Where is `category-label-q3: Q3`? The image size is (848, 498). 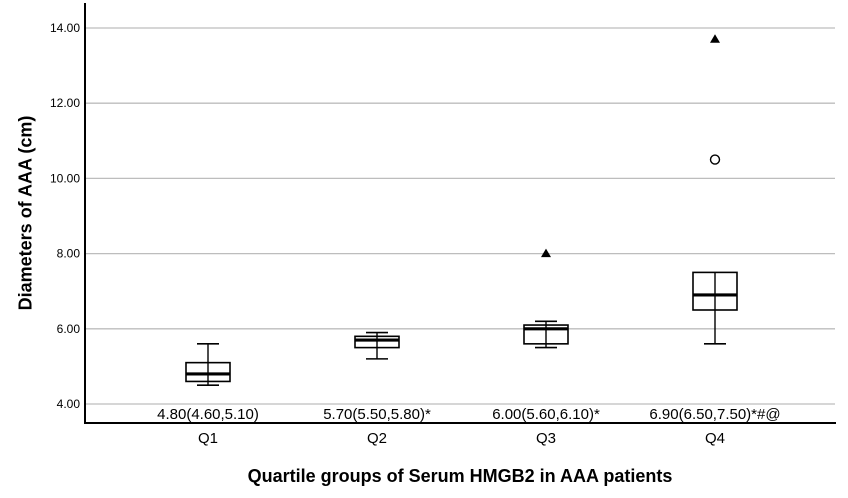 category-label-q3: Q3 is located at coordinates (546, 438).